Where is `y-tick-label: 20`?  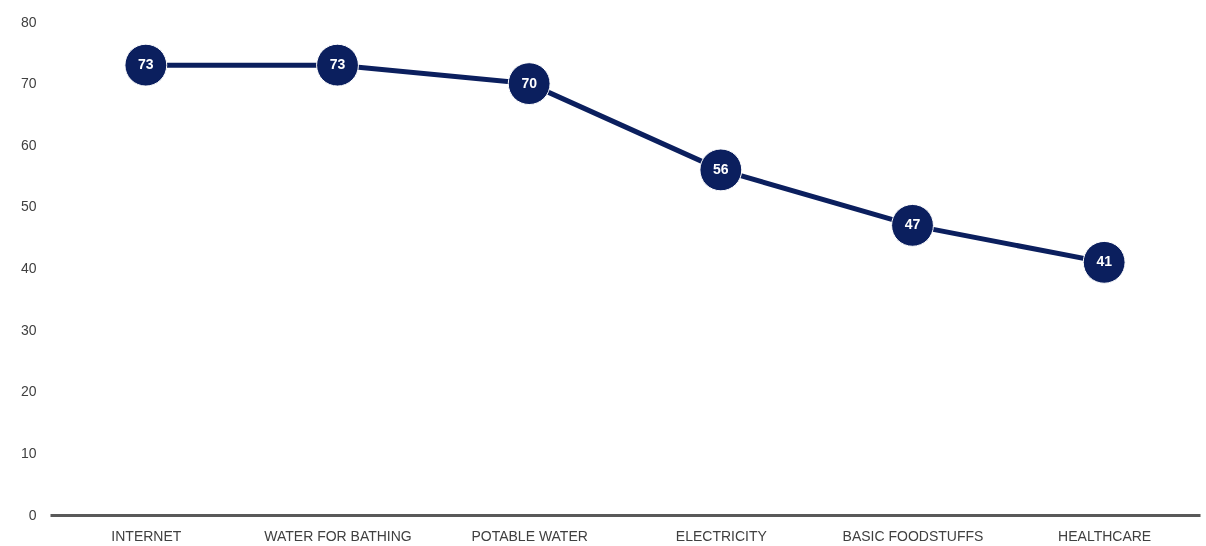
y-tick-label: 20 is located at coordinates (28, 391).